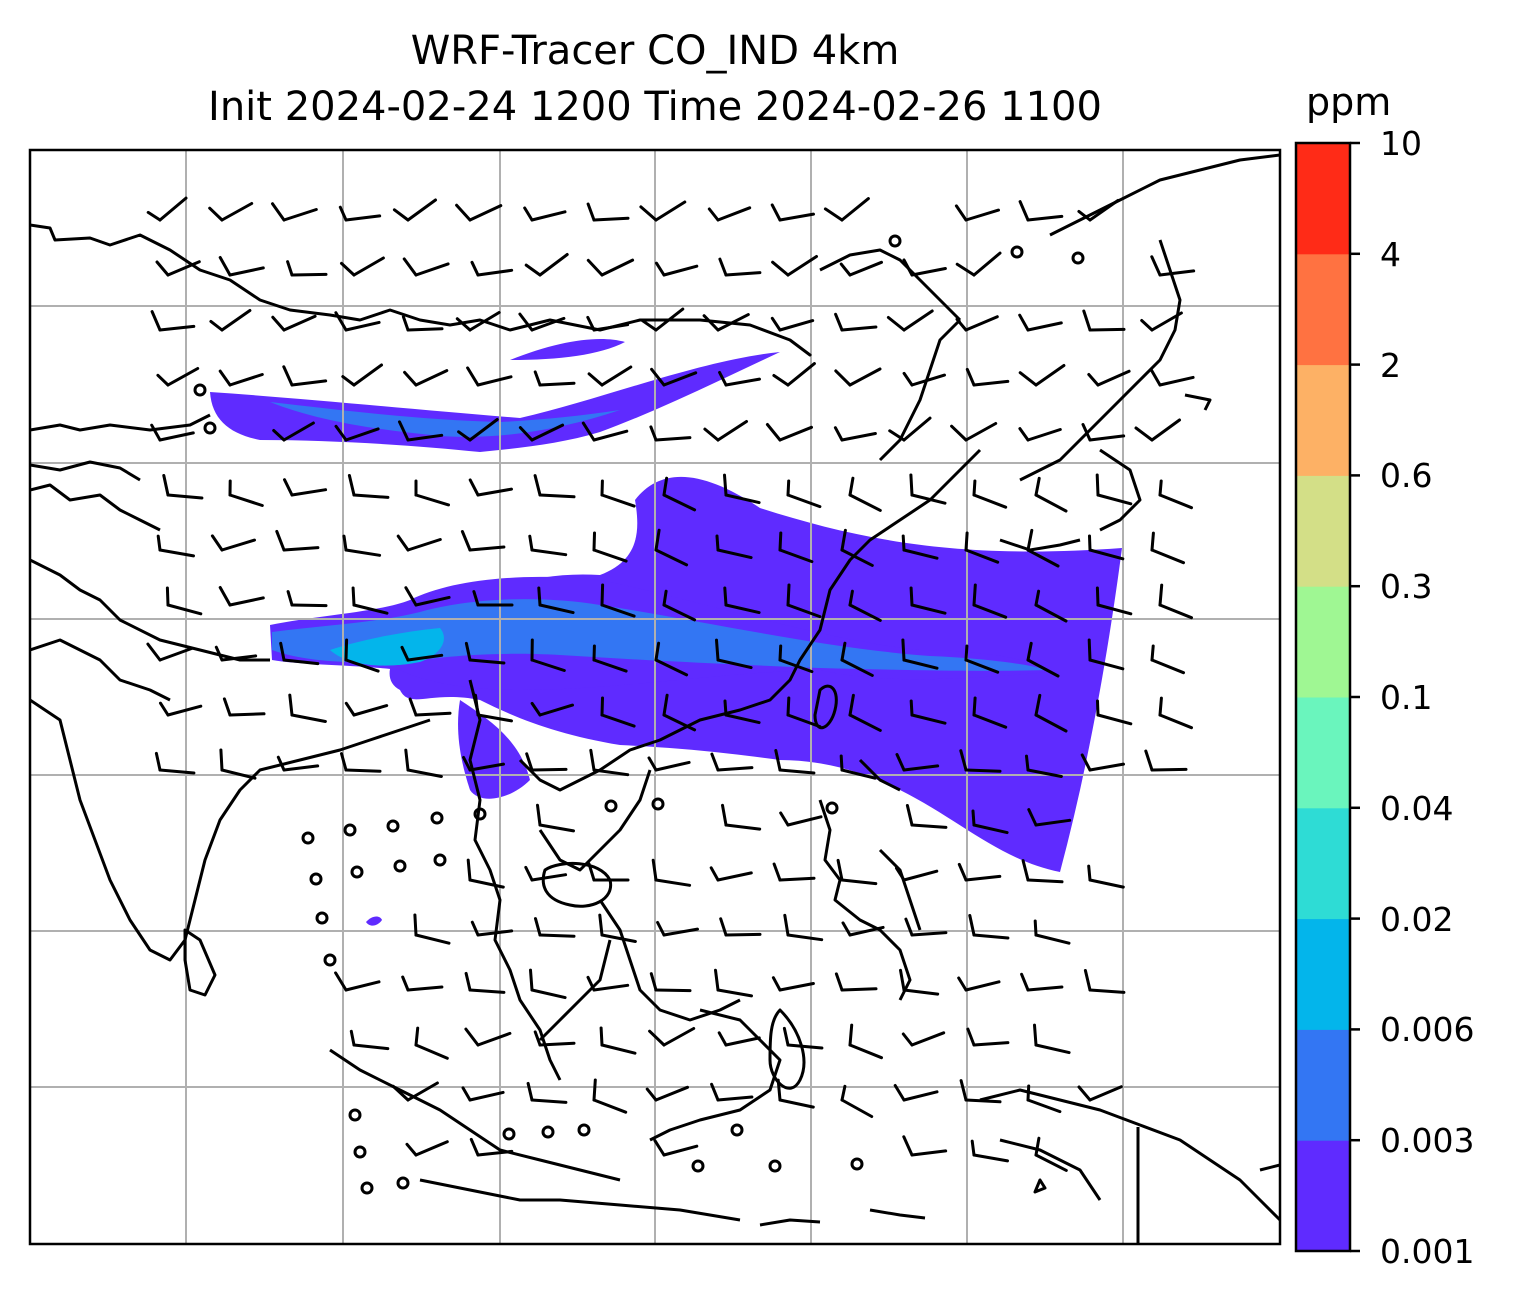  Describe the element at coordinates (1427, 1251) in the screenshot. I see `colorbar-tick-label: 0.001` at that location.